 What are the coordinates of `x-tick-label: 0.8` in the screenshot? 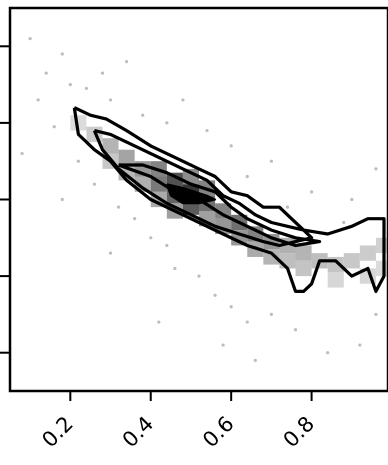 It's located at (299, 432).